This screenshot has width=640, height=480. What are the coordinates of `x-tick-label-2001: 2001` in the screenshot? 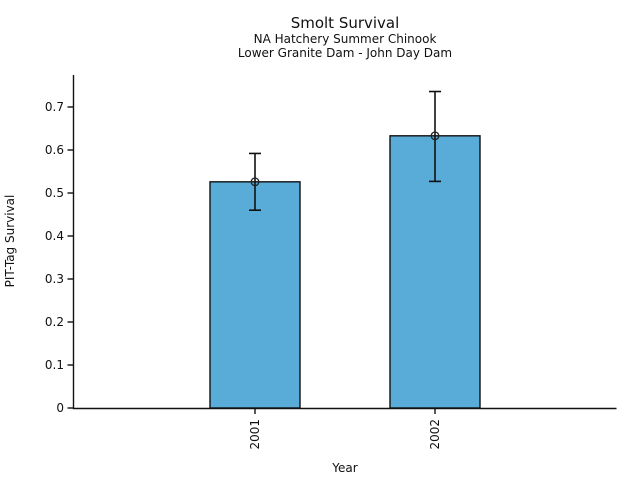 It's located at (255, 434).